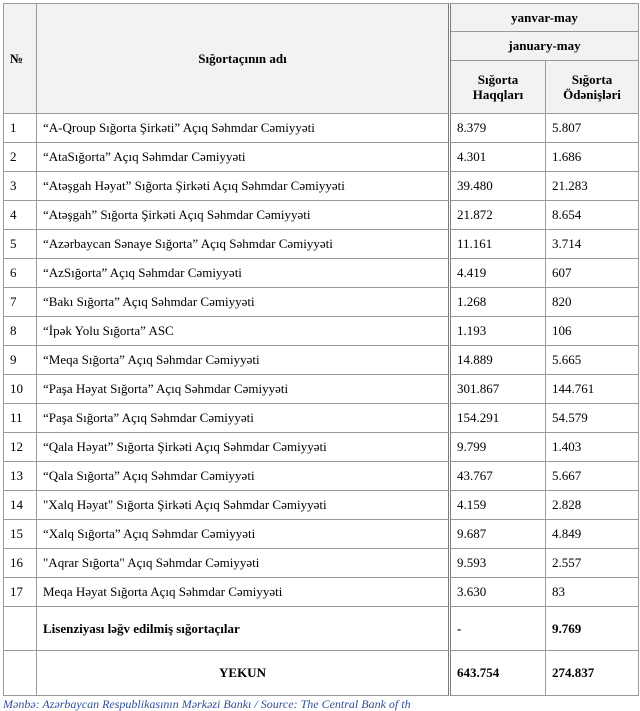 Image resolution: width=640 pixels, height=711 pixels. Describe the element at coordinates (497, 273) in the screenshot. I see `premiums: 4.419` at that location.